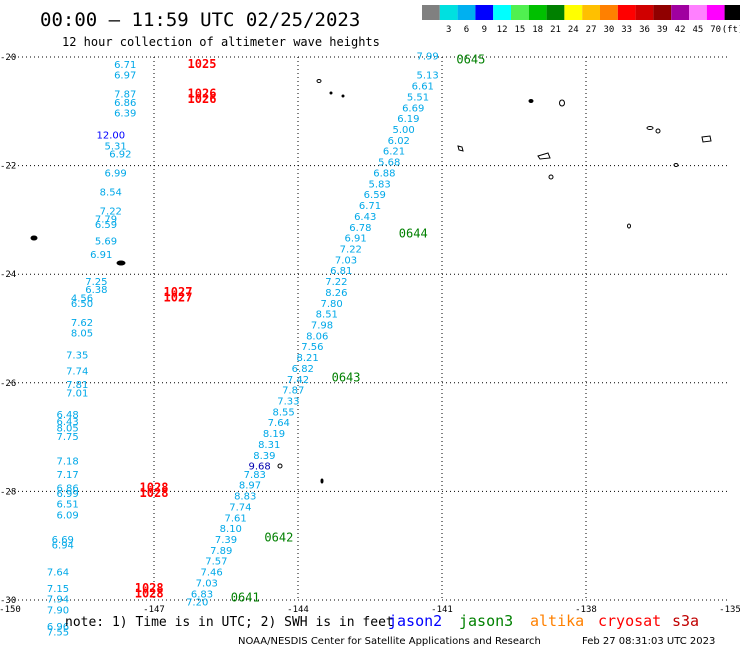 Image resolution: width=740 pixels, height=650 pixels. I want to click on satellite-legend: jason2 jason3 altika cryosat s3a, so click(543, 621).